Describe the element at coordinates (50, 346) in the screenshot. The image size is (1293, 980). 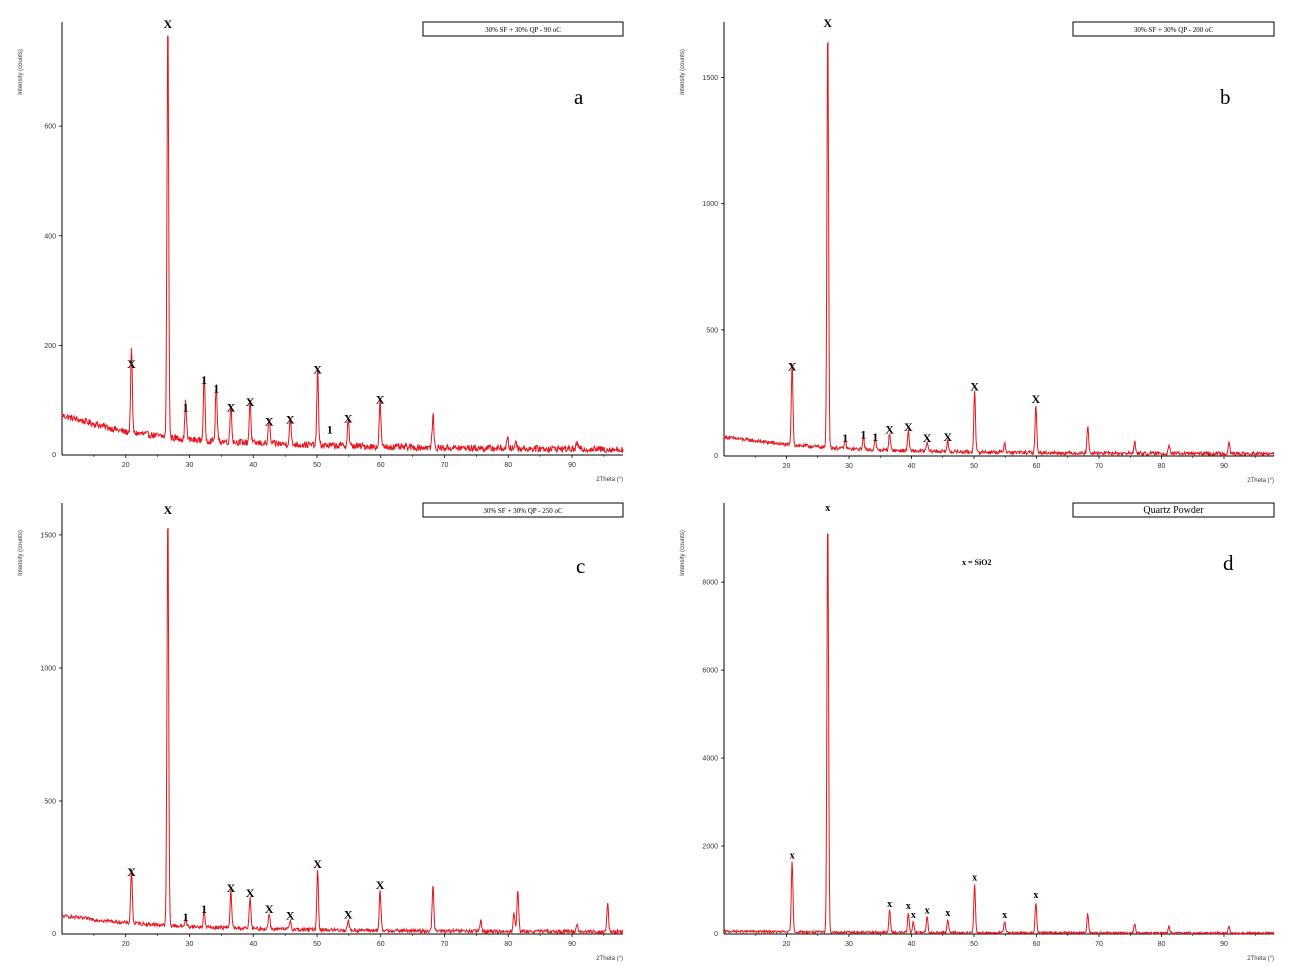
I see `y-tick-label: 200` at that location.